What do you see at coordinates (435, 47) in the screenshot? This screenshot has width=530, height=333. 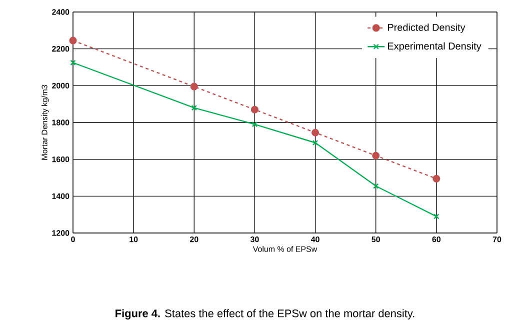 I see `legend-label: Experimental Density` at bounding box center [435, 47].